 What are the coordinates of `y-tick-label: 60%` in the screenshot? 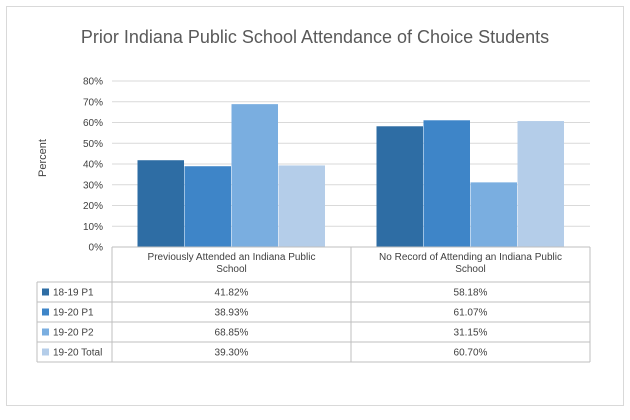 It's located at (93, 123).